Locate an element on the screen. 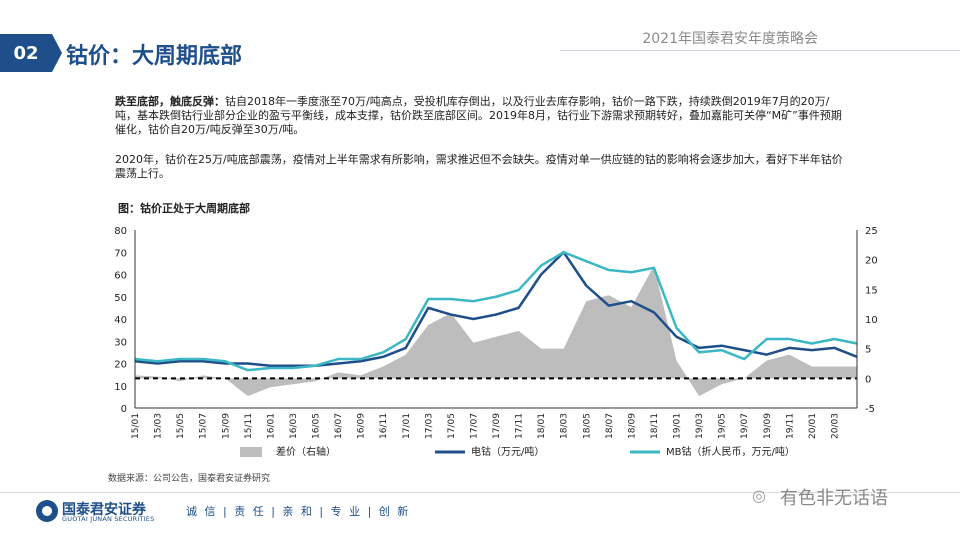 This screenshot has width=960, height=540. wechat-icon: ◎ is located at coordinates (759, 495).